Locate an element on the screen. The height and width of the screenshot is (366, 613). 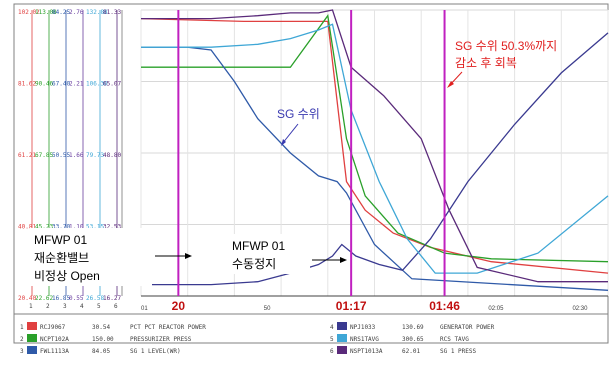
legend-value: 62.01 is located at coordinates (411, 351).